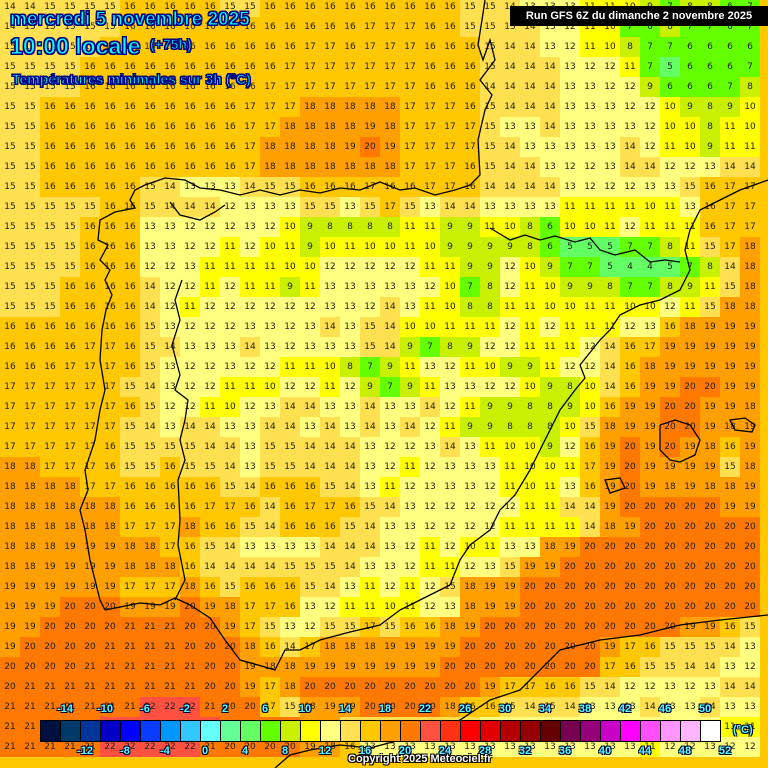 The width and height of the screenshot is (768, 768). What do you see at coordinates (610, 287) in the screenshot?
I see `temperature-value: 8` at bounding box center [610, 287].